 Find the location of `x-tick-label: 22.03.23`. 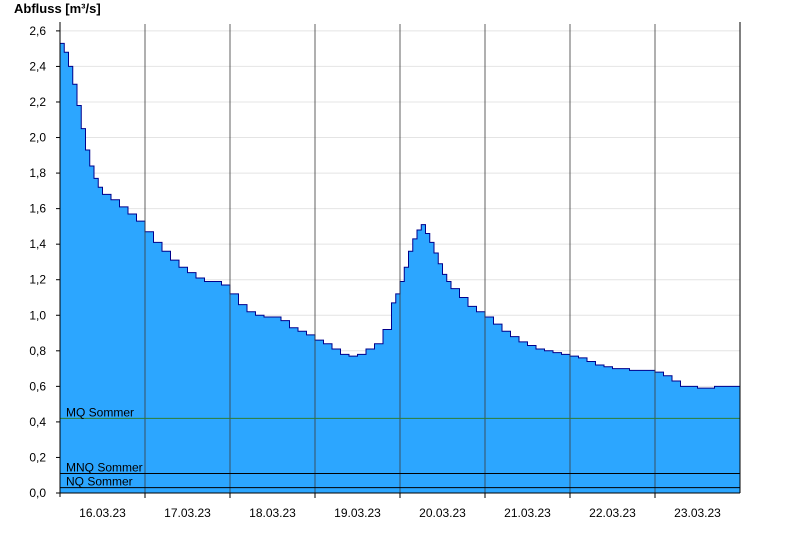

x-tick-label: 22.03.23 is located at coordinates (612, 513).